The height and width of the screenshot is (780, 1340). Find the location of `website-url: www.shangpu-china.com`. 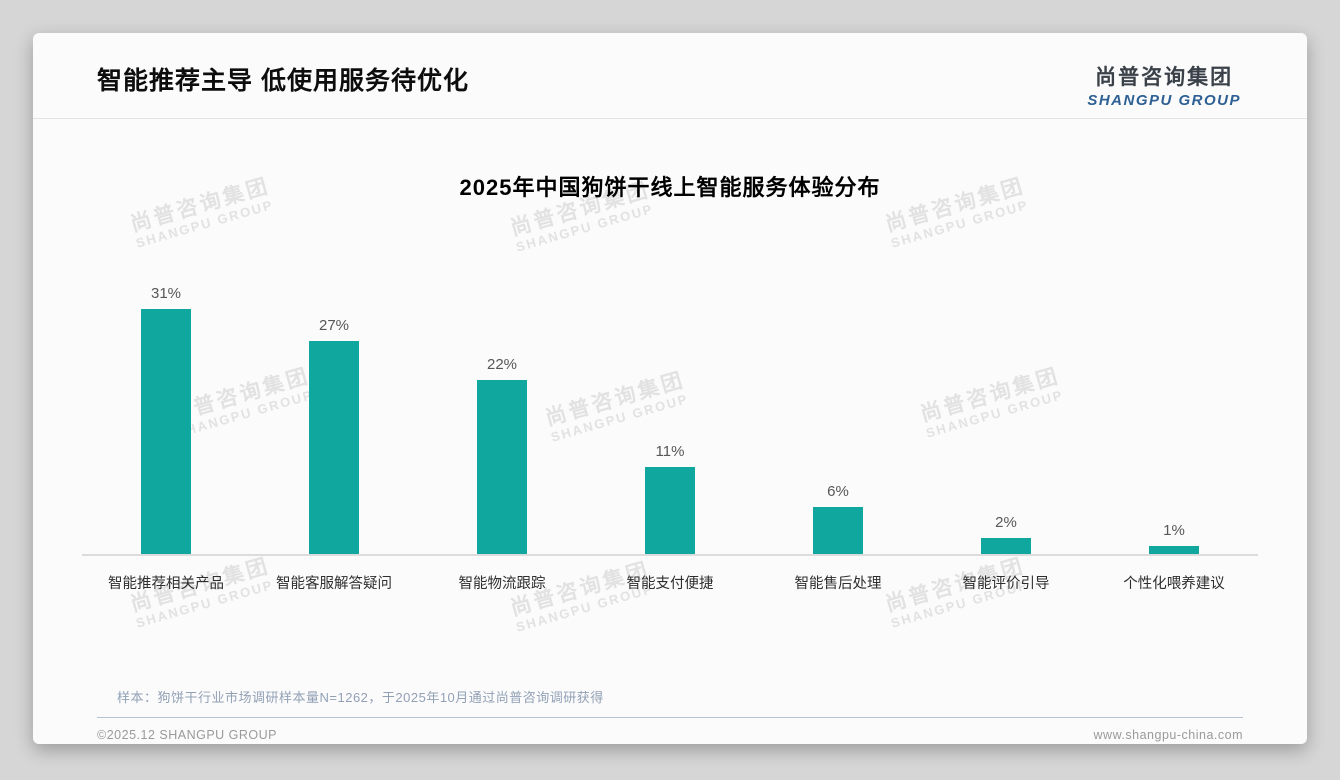

website-url: www.shangpu-china.com is located at coordinates (1168, 735).